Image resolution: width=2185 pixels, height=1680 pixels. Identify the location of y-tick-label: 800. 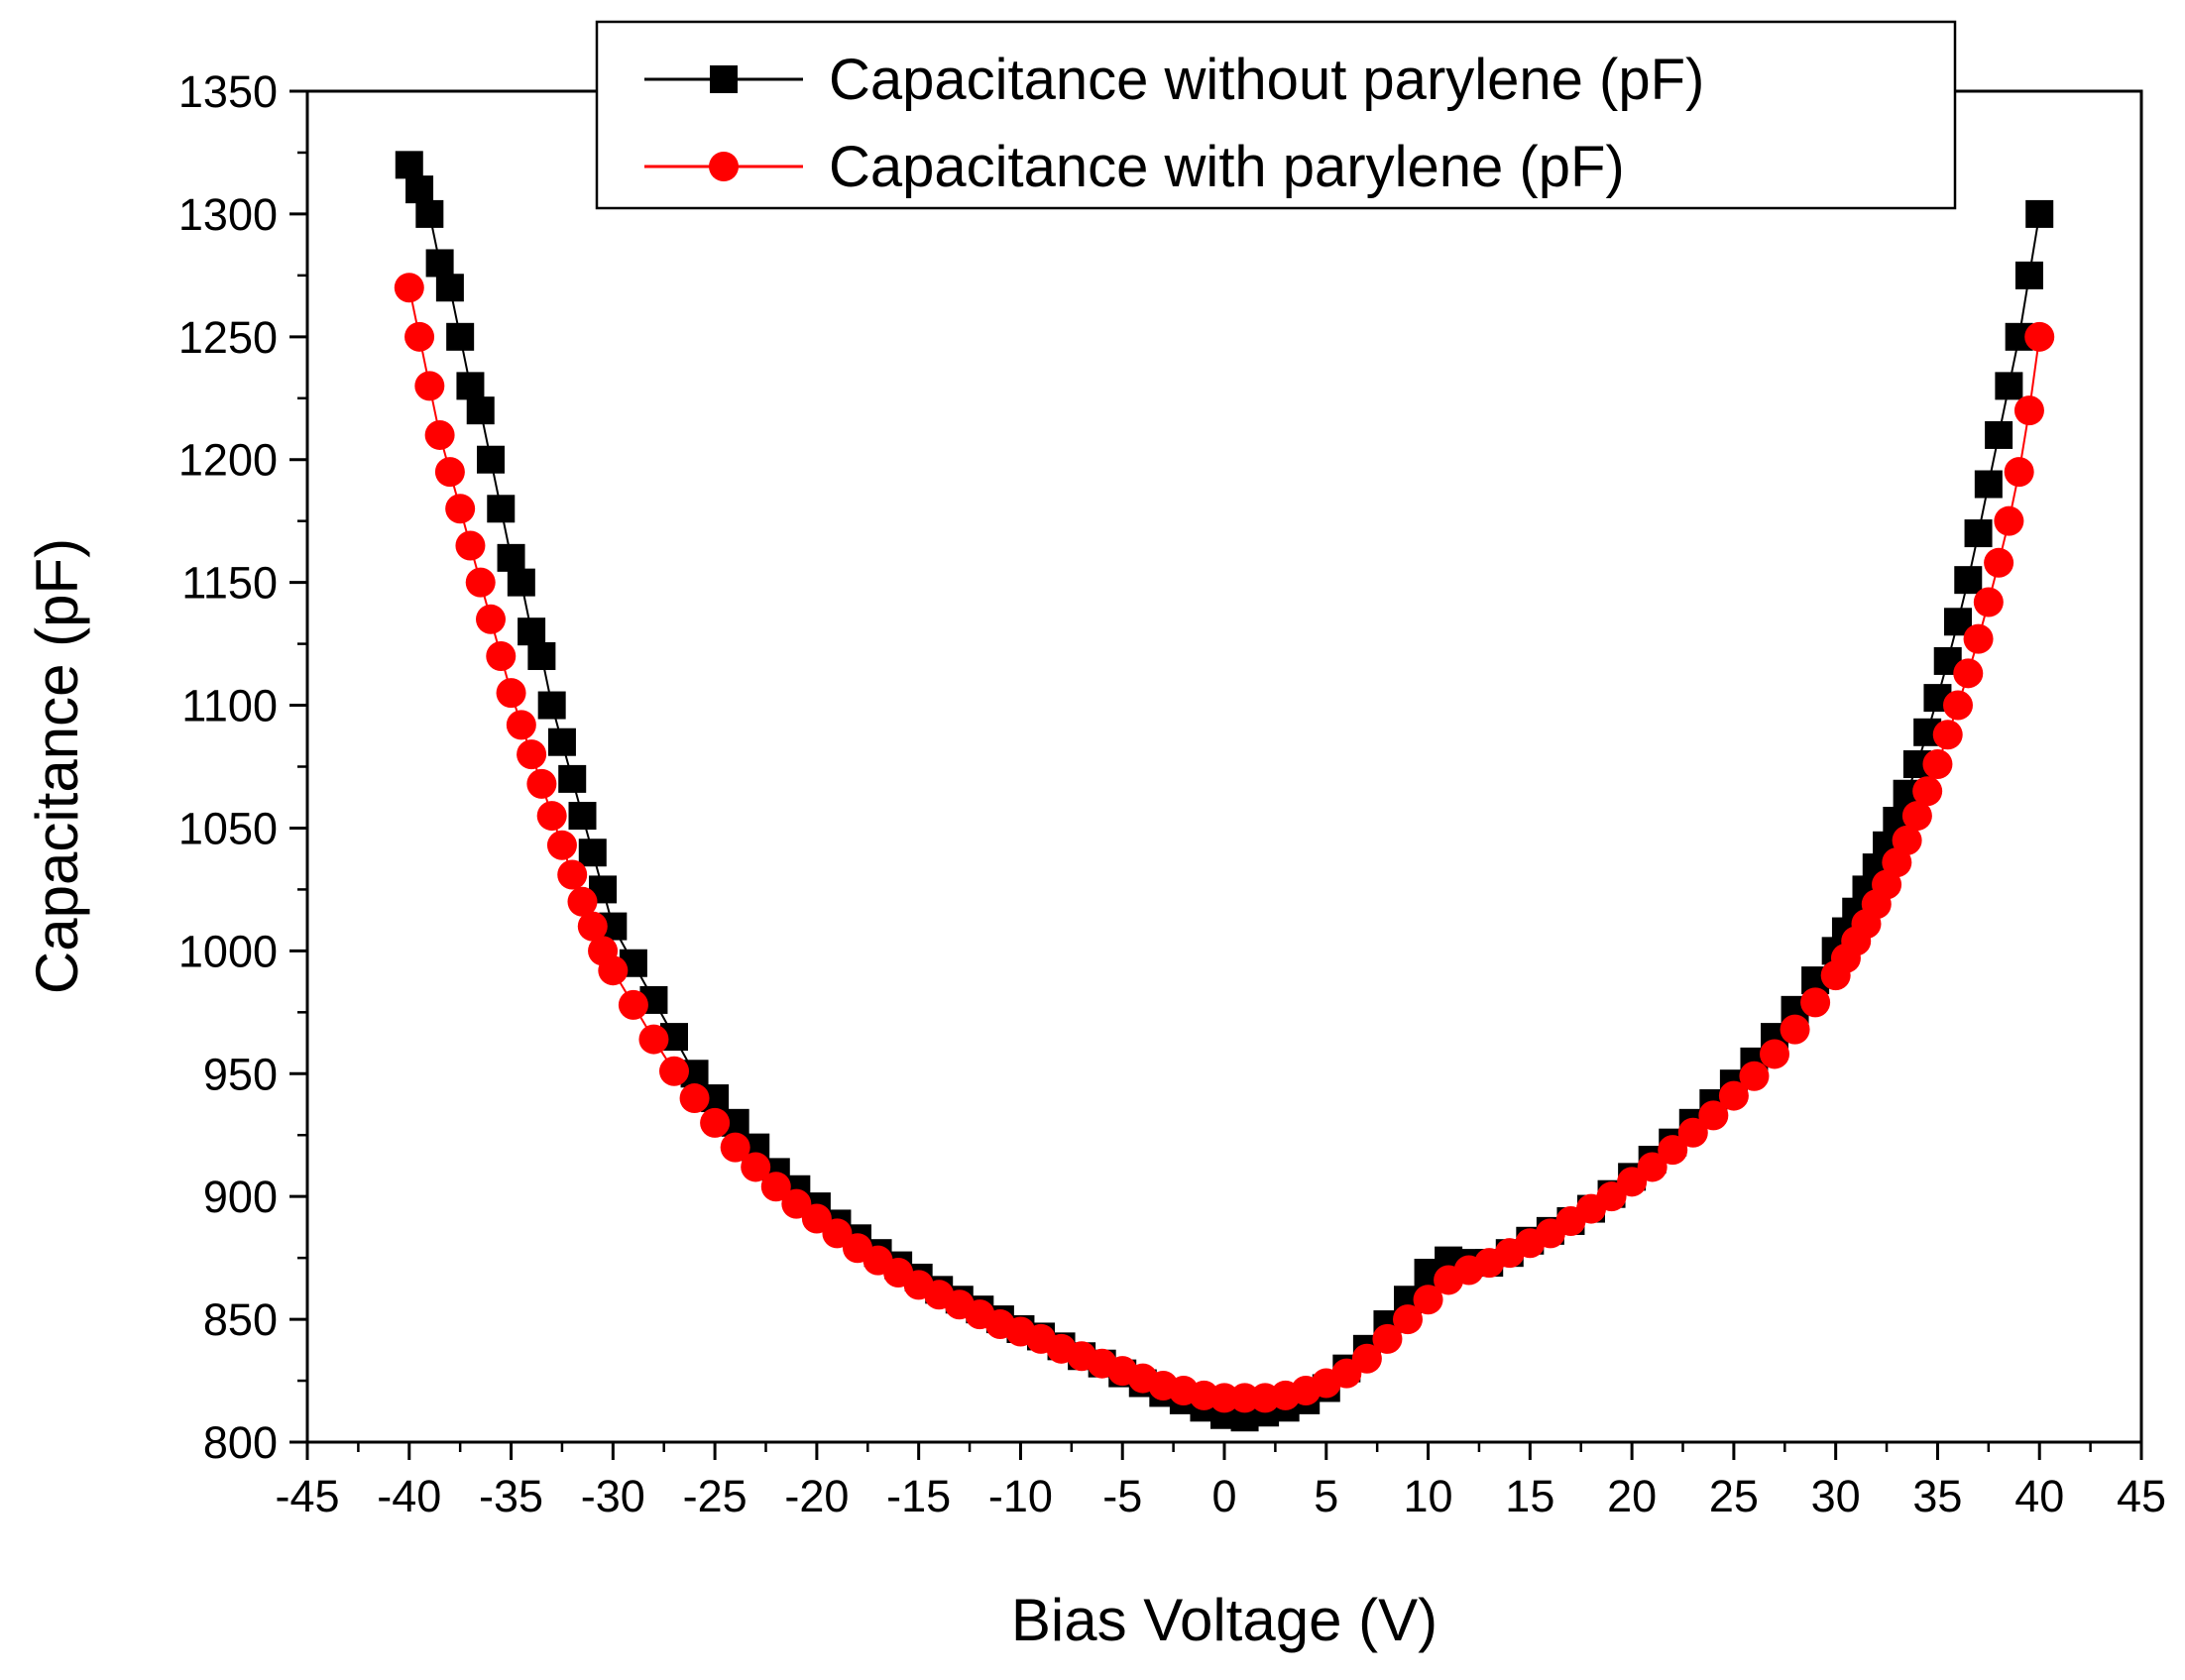
(240, 1442).